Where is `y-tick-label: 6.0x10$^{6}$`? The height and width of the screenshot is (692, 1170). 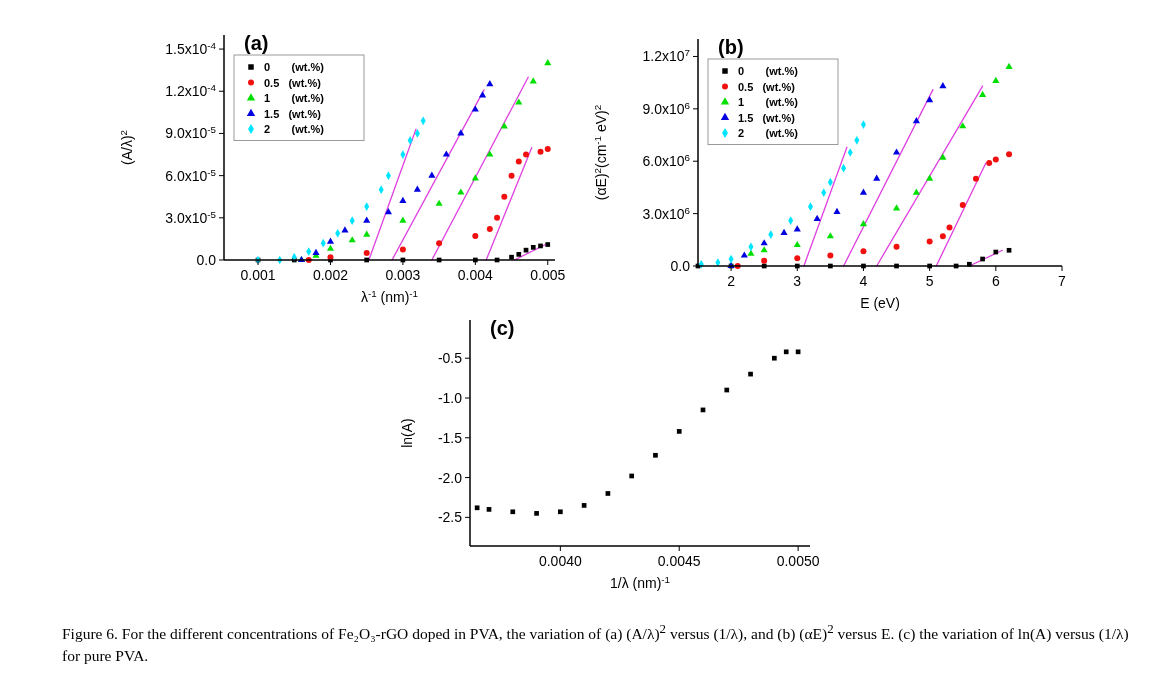
y-tick-label: 6.0x10$^{6}$ is located at coordinates (666, 160).